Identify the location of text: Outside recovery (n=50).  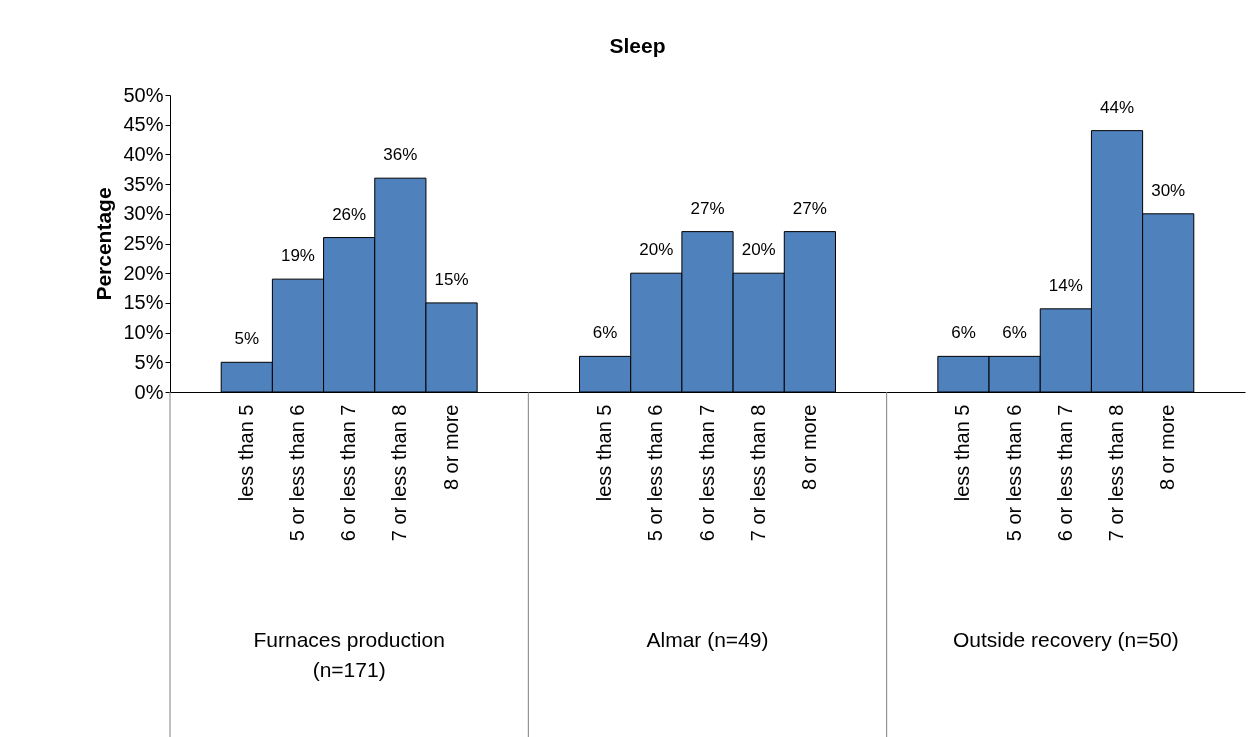
(1065, 639).